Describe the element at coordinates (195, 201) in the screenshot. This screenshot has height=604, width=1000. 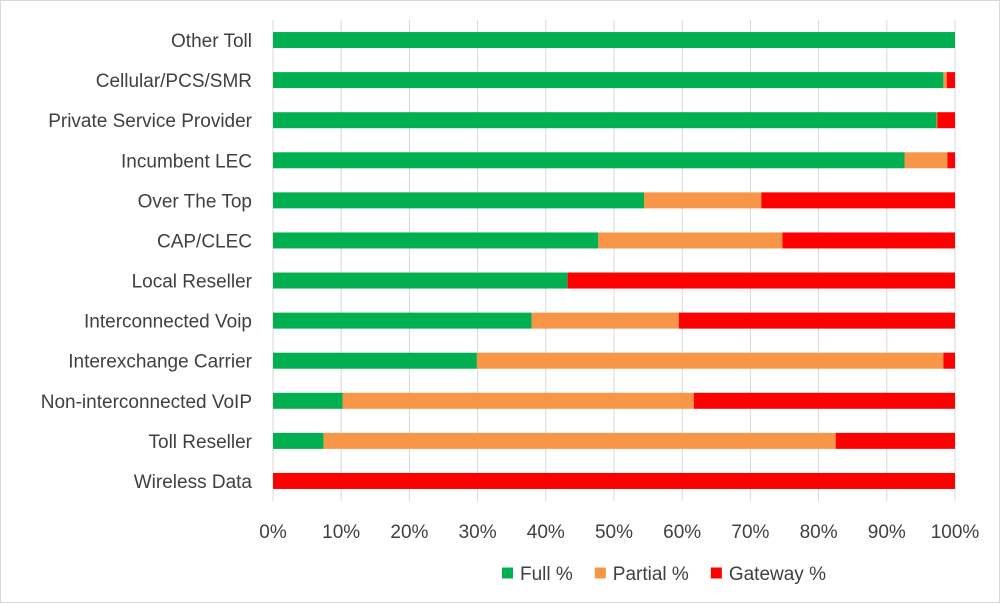
I see `category-label: Over The Top` at that location.